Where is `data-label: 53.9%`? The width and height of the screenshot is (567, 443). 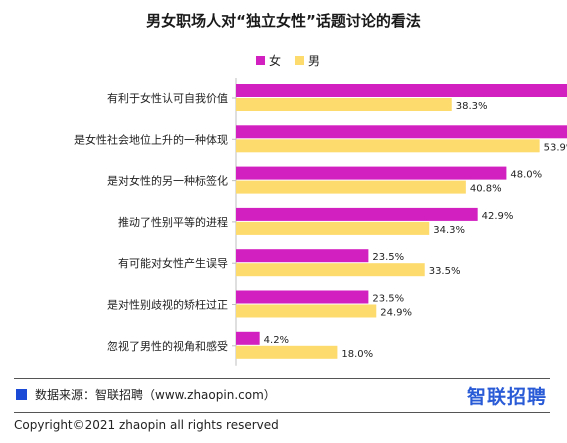
data-label: 53.9% is located at coordinates (555, 147).